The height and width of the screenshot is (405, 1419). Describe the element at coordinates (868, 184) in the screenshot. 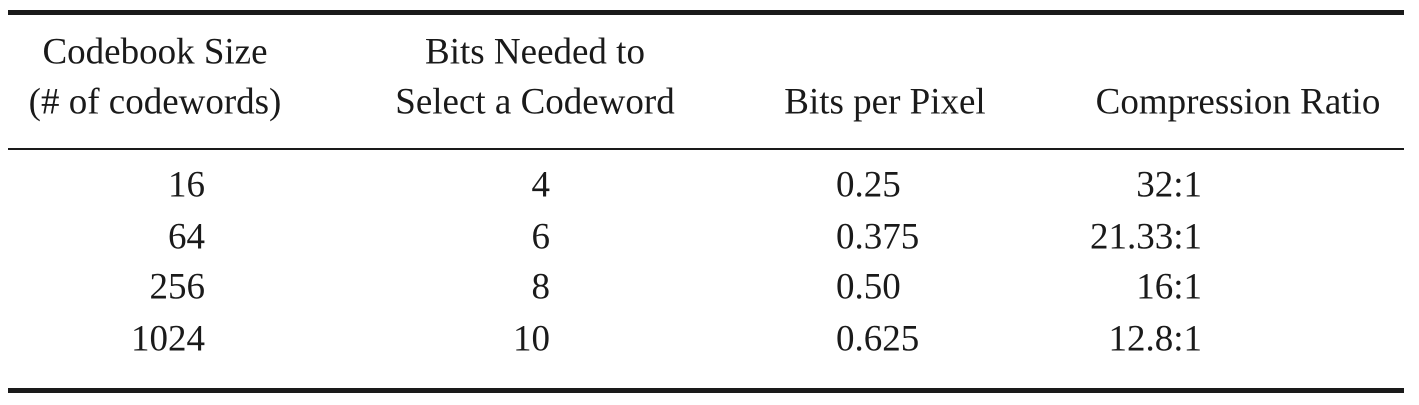

I see `table-cell: 0.25` at that location.